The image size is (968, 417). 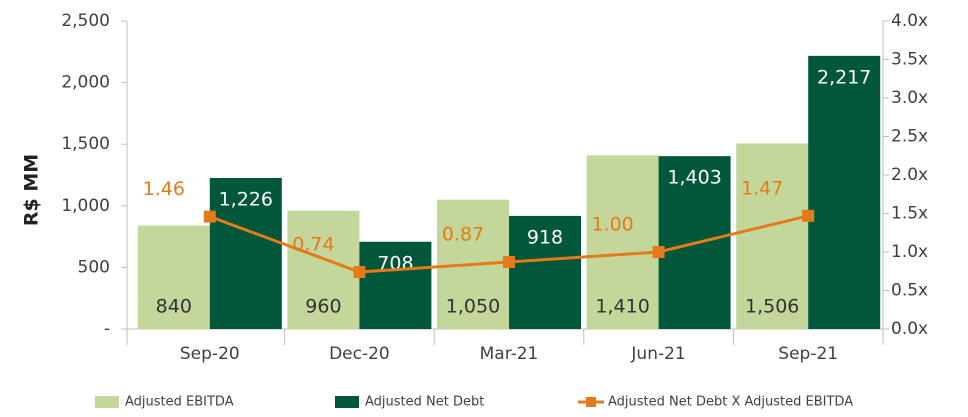 I want to click on data-label: 918, so click(x=545, y=237).